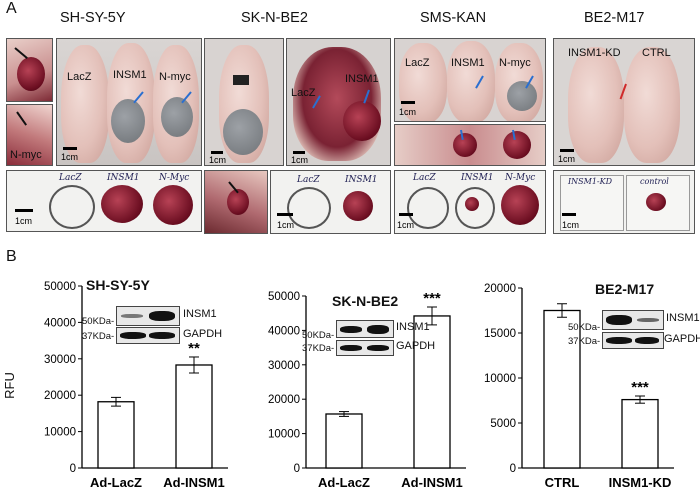  What do you see at coordinates (11, 8) in the screenshot?
I see `panel-a-label: A` at bounding box center [11, 8].